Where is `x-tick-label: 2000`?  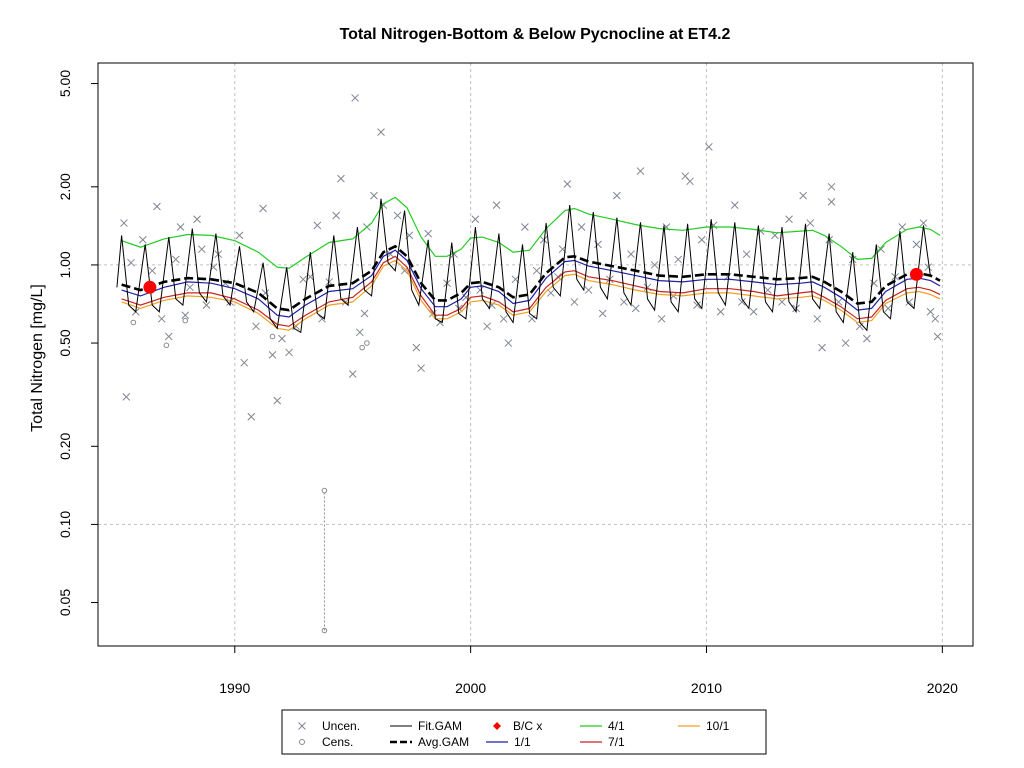 x-tick-label: 2000 is located at coordinates (470, 688).